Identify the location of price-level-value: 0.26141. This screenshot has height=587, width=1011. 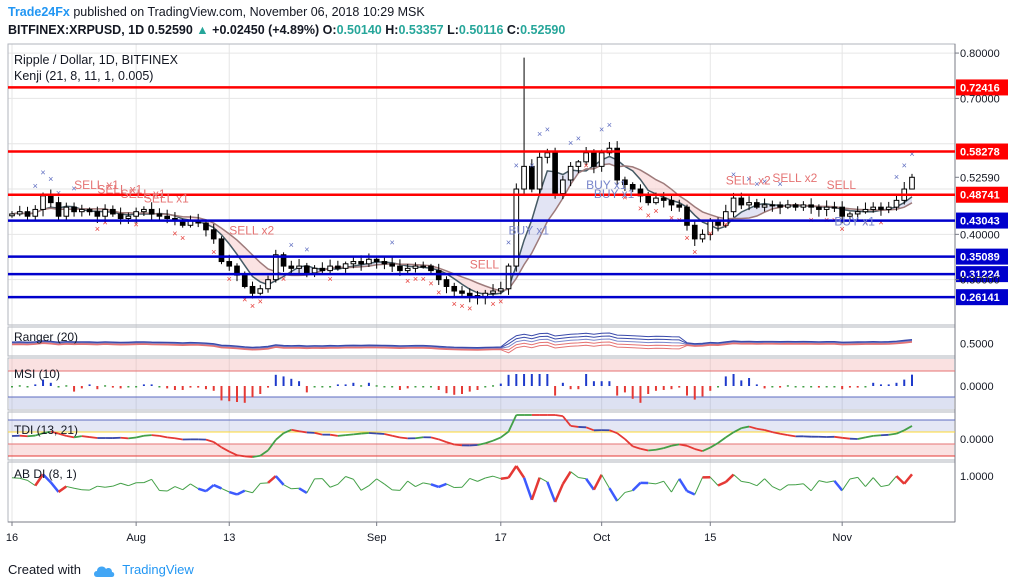
(980, 298).